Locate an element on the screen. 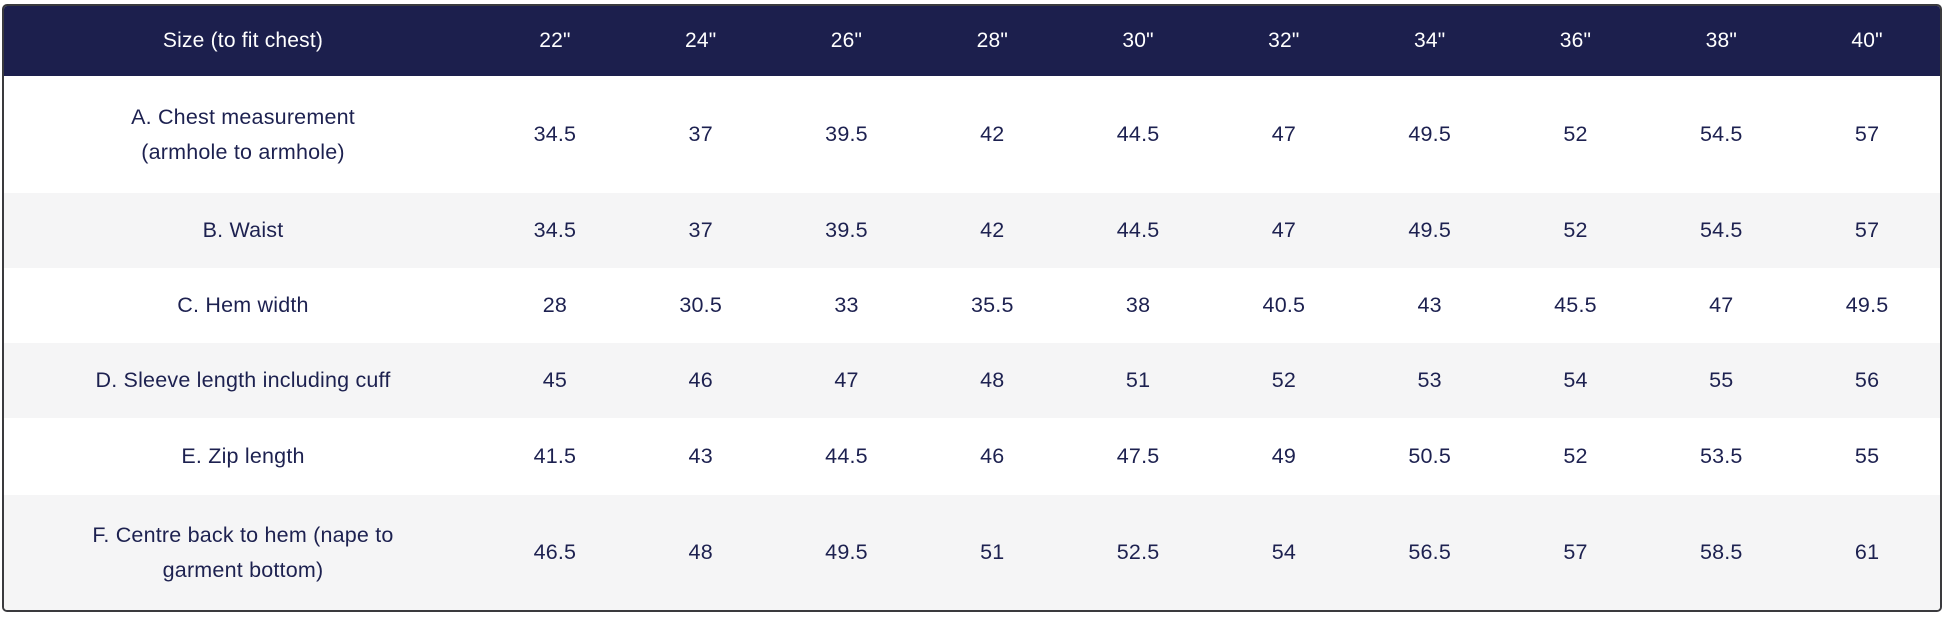  size-cell: 50.5 is located at coordinates (1429, 456).